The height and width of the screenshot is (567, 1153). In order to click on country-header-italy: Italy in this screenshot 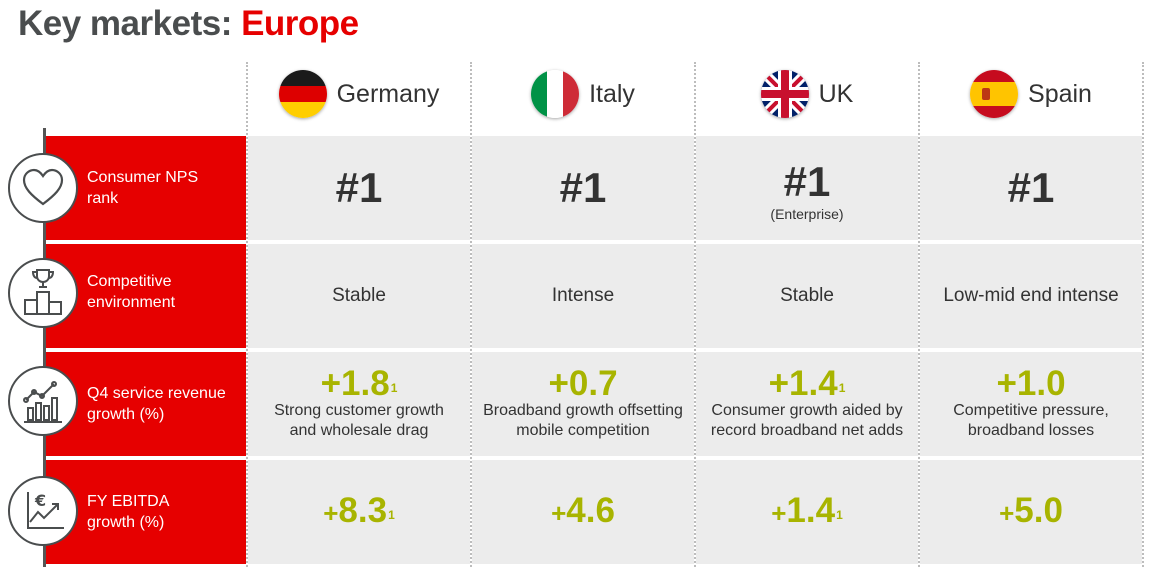, I will do `click(583, 94)`.